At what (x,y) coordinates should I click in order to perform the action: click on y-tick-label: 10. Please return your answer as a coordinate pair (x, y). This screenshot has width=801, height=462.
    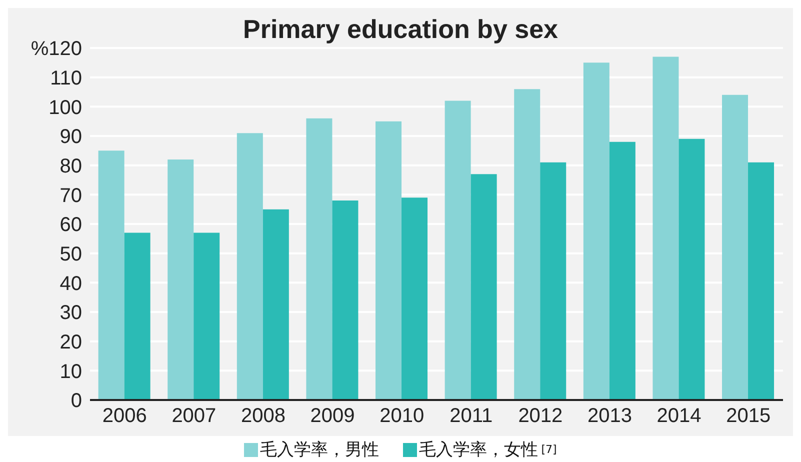
    Looking at the image, I should click on (71, 371).